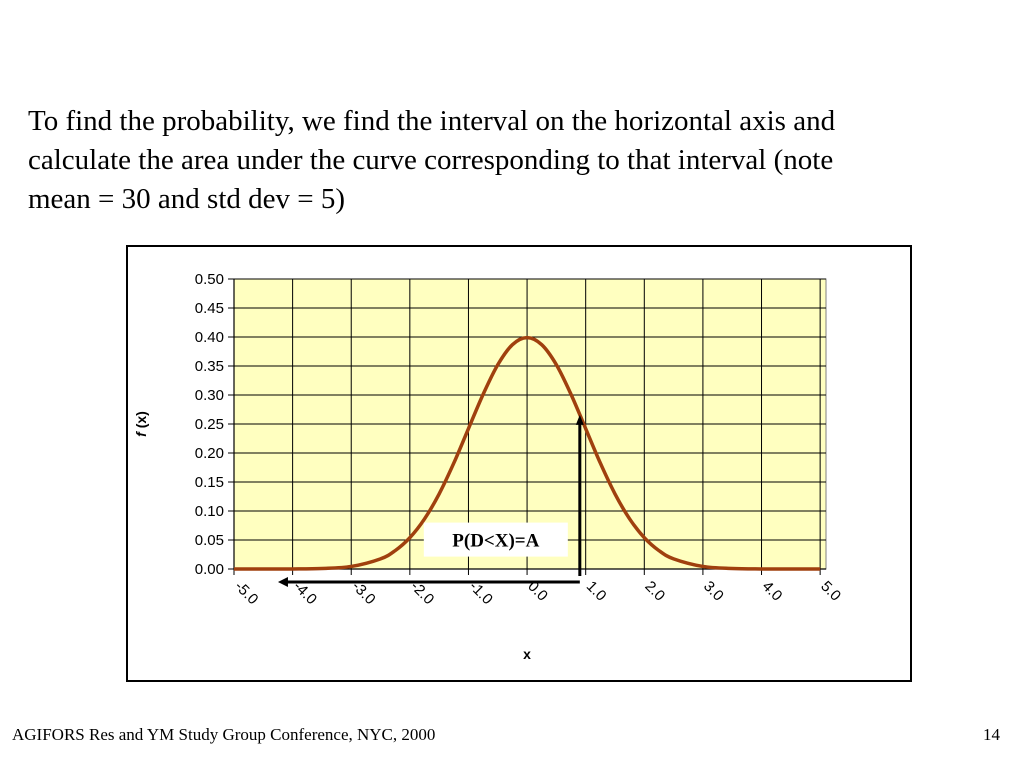 Image resolution: width=1024 pixels, height=768 pixels. Describe the element at coordinates (209, 540) in the screenshot. I see `y-tick-label: 0.05` at that location.